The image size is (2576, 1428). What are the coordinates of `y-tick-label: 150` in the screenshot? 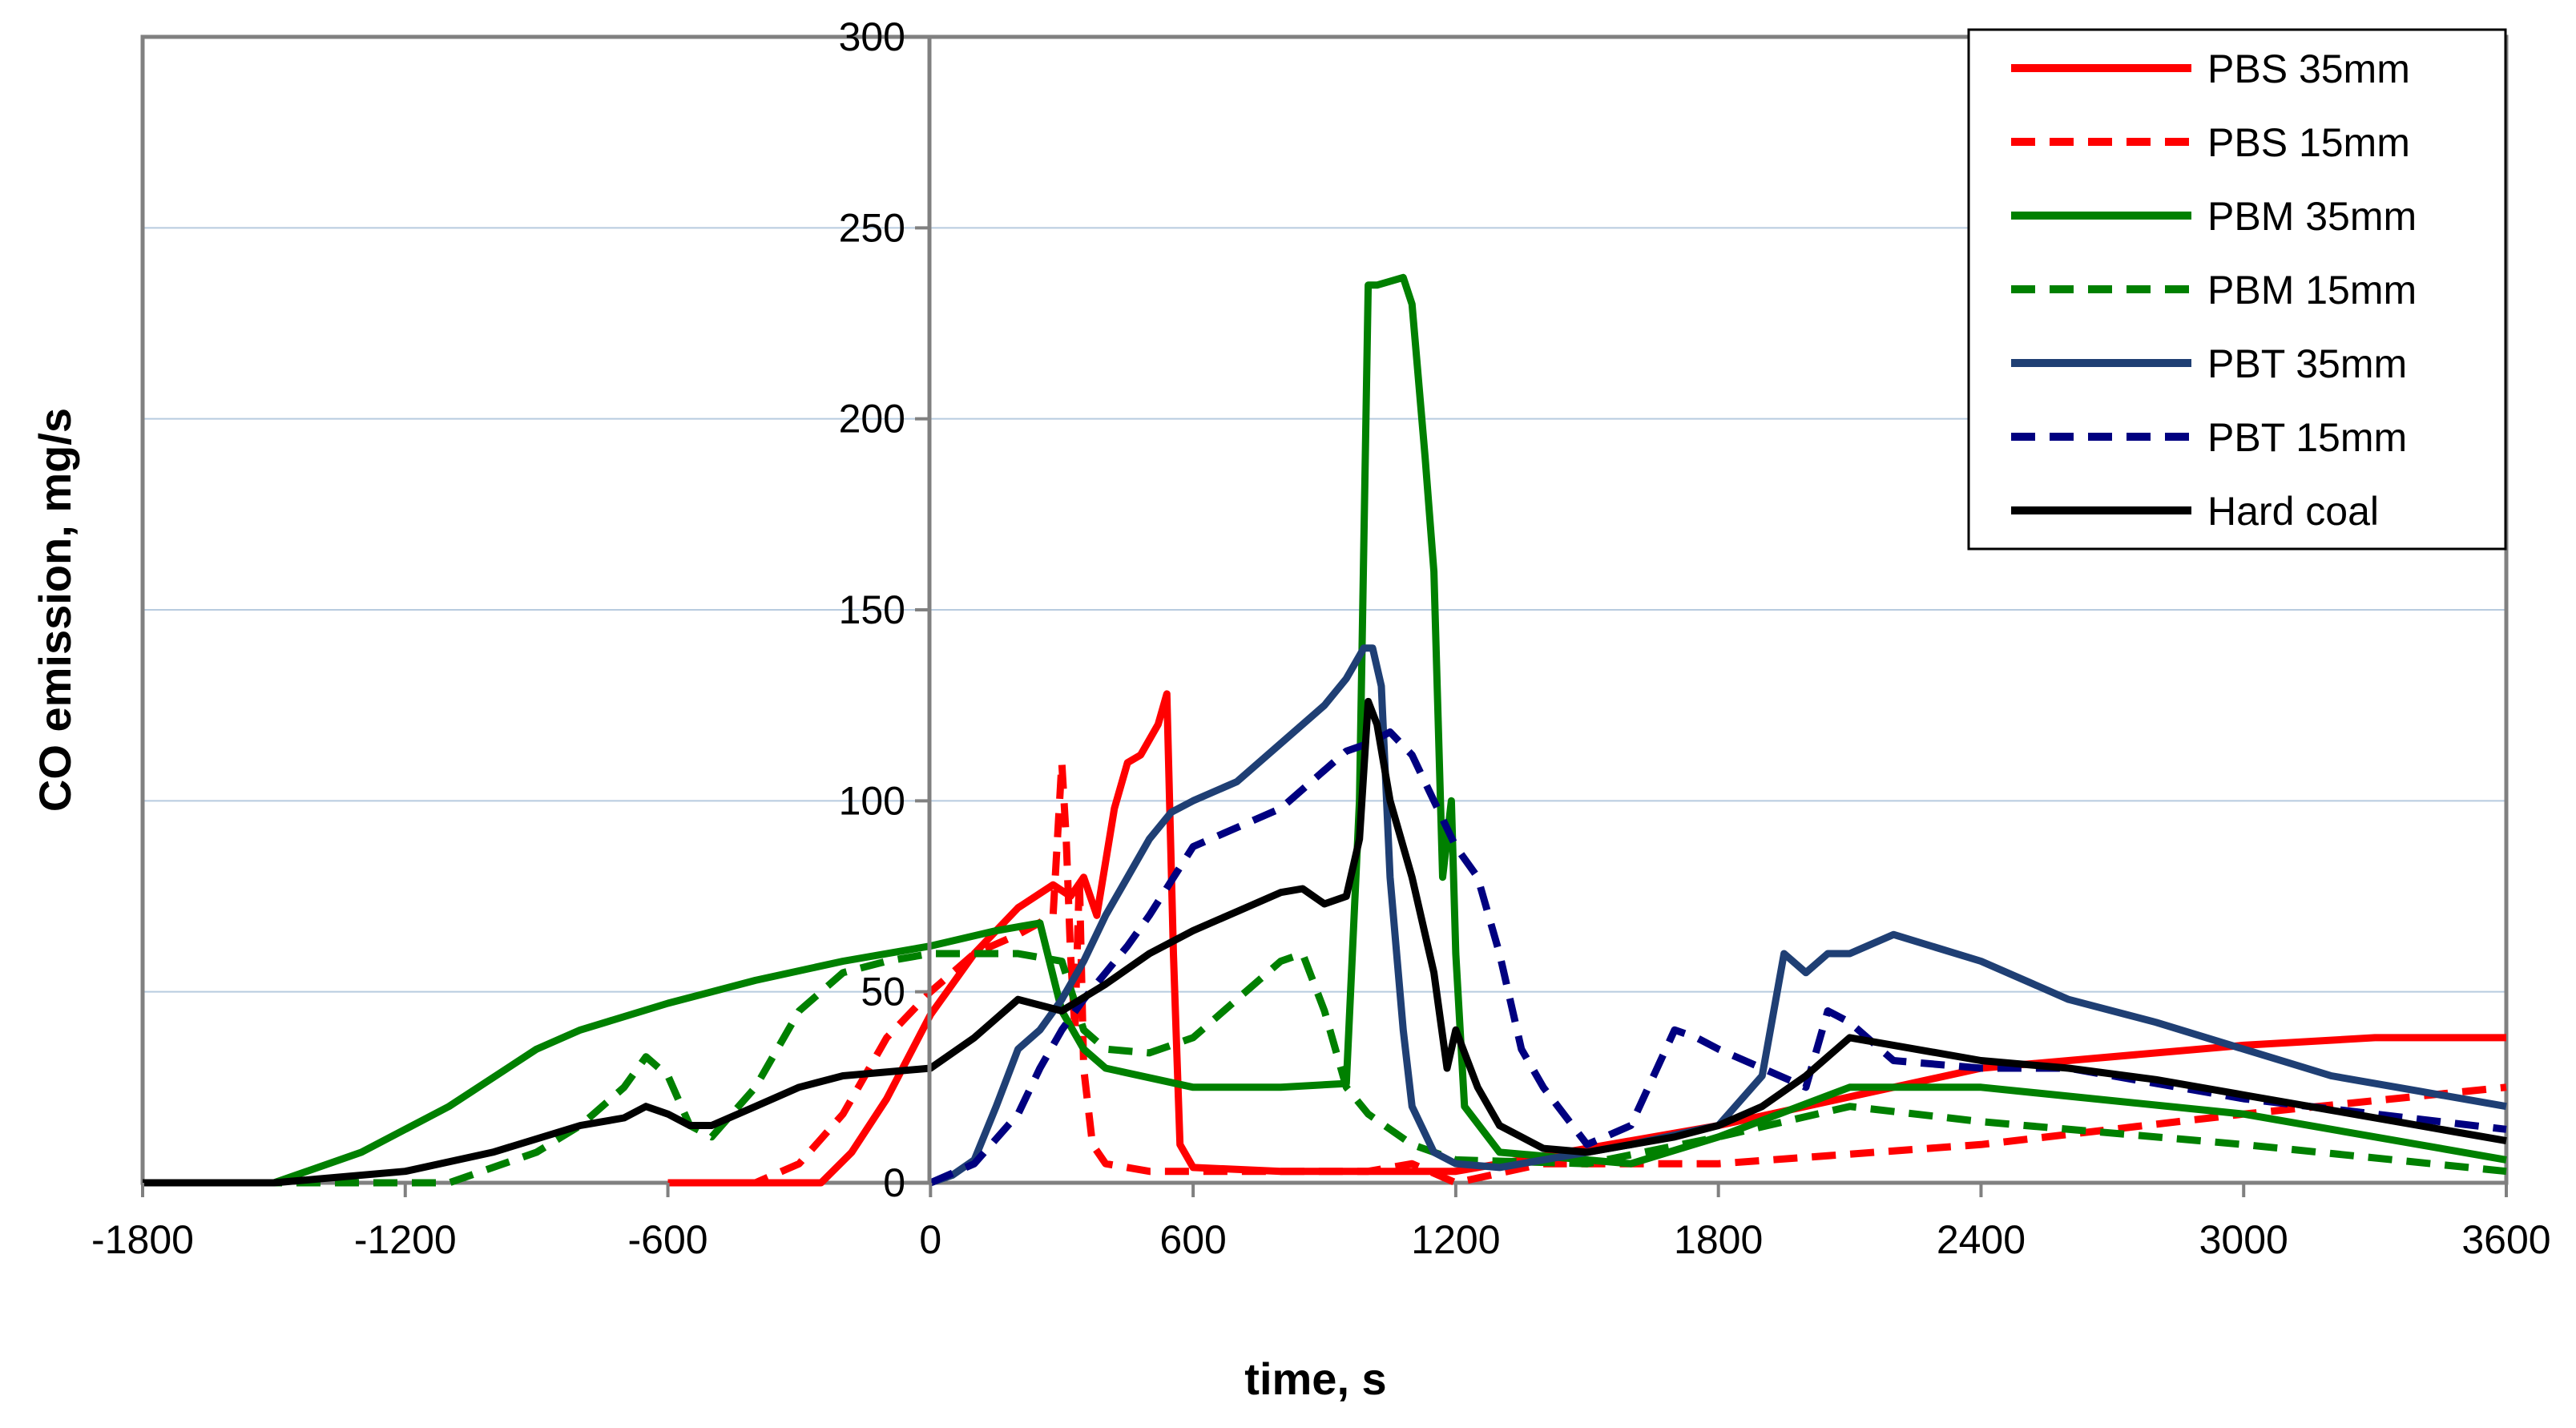 It's located at (872, 609).